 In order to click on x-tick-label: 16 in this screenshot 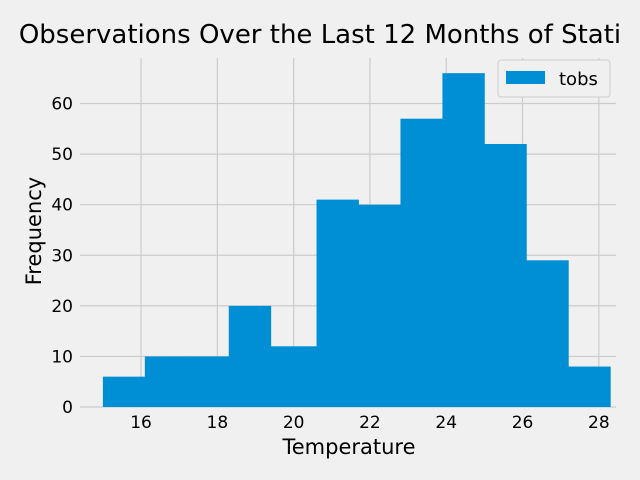, I will do `click(141, 423)`.